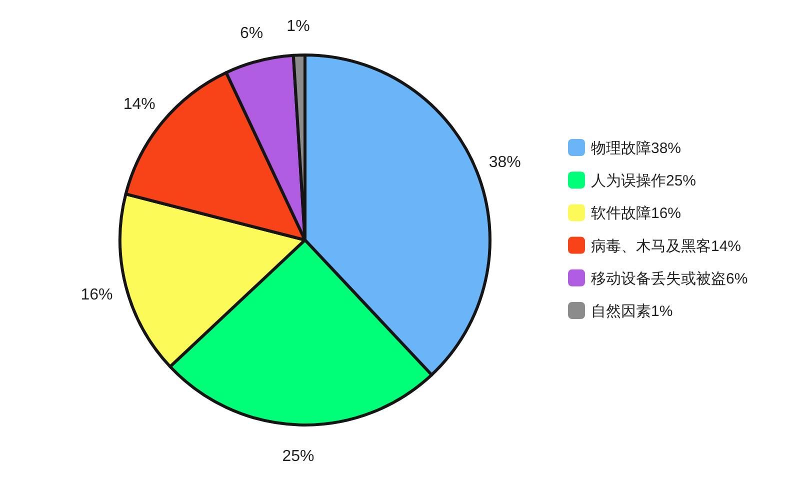 The width and height of the screenshot is (798, 486). Describe the element at coordinates (139, 104) in the screenshot. I see `data-label: 14%` at that location.